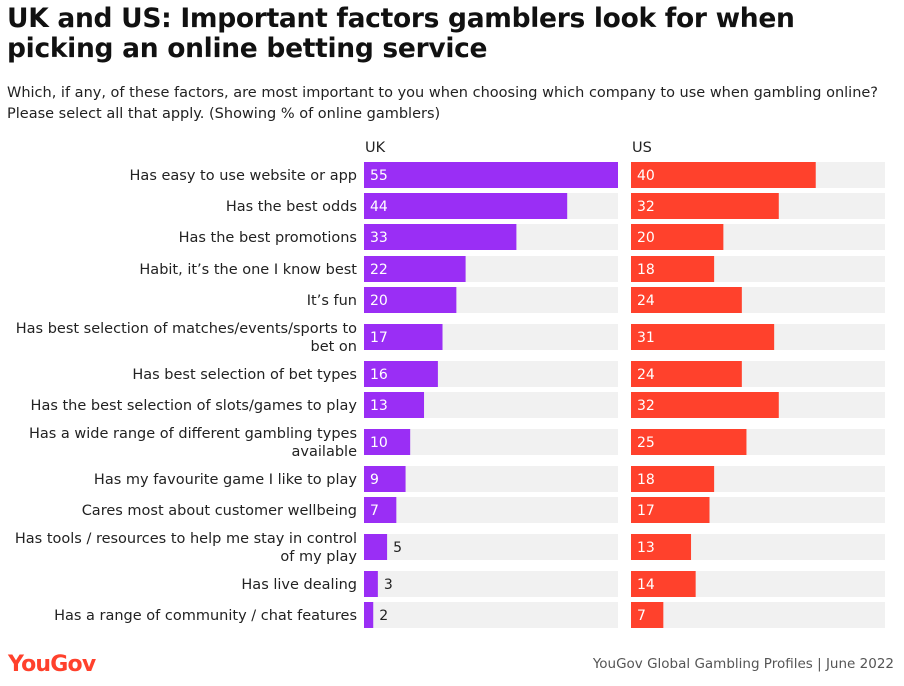 The image size is (904, 686). I want to click on data-label-uk: 3, so click(388, 585).